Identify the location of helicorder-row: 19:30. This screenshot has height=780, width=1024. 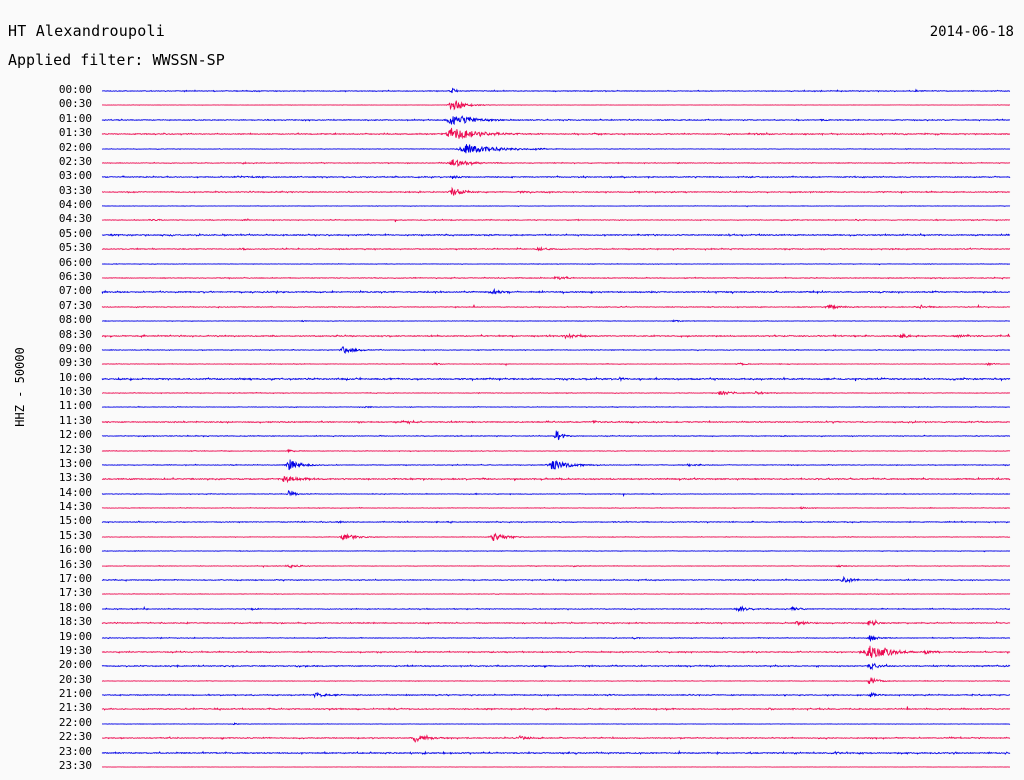
(512, 651).